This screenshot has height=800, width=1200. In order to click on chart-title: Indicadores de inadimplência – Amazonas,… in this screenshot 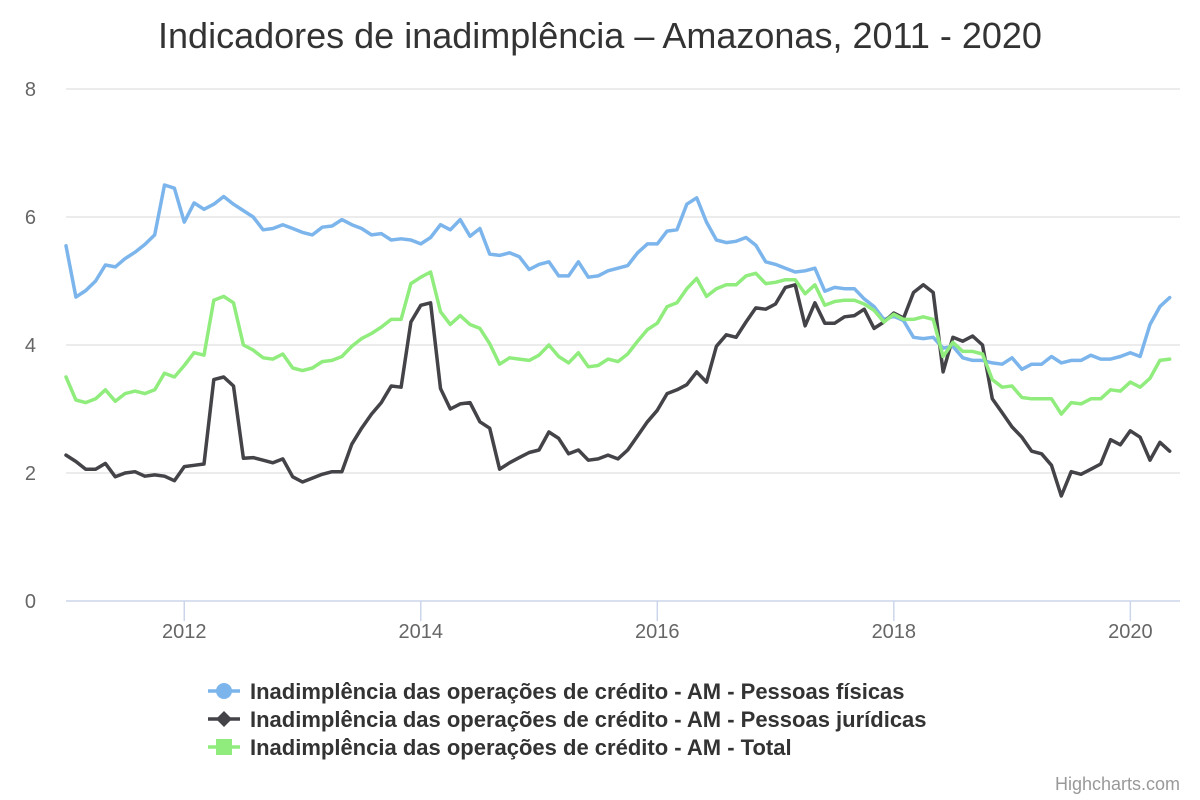, I will do `click(600, 35)`.